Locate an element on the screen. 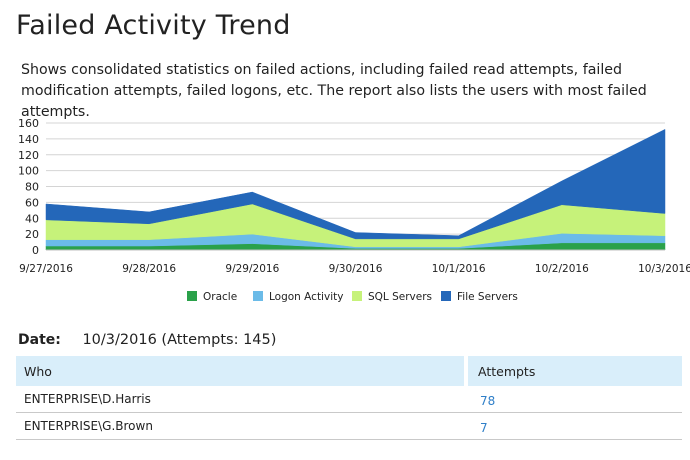  column-header-attempts: Attempts is located at coordinates (575, 371).